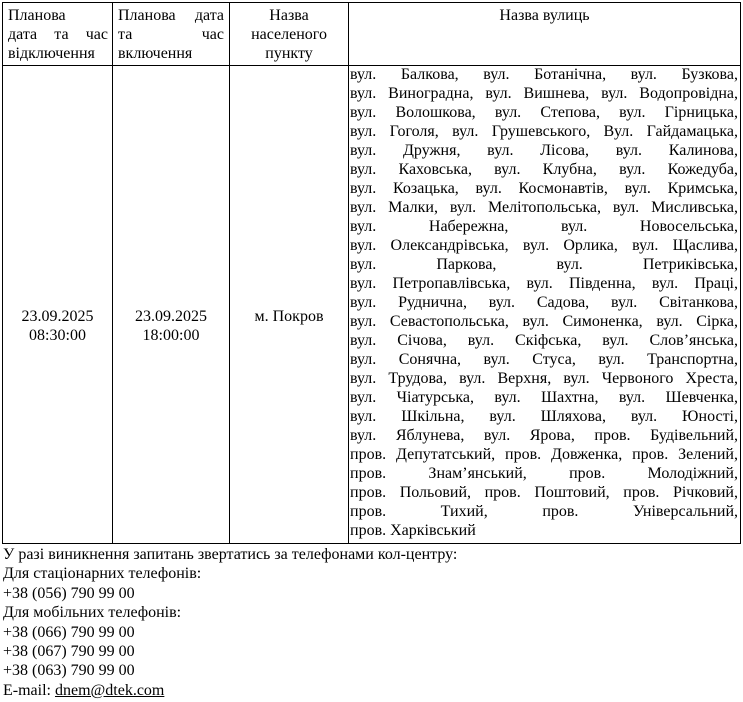  Describe the element at coordinates (51, 53) in the screenshot. I see `header-line: відключення` at that location.